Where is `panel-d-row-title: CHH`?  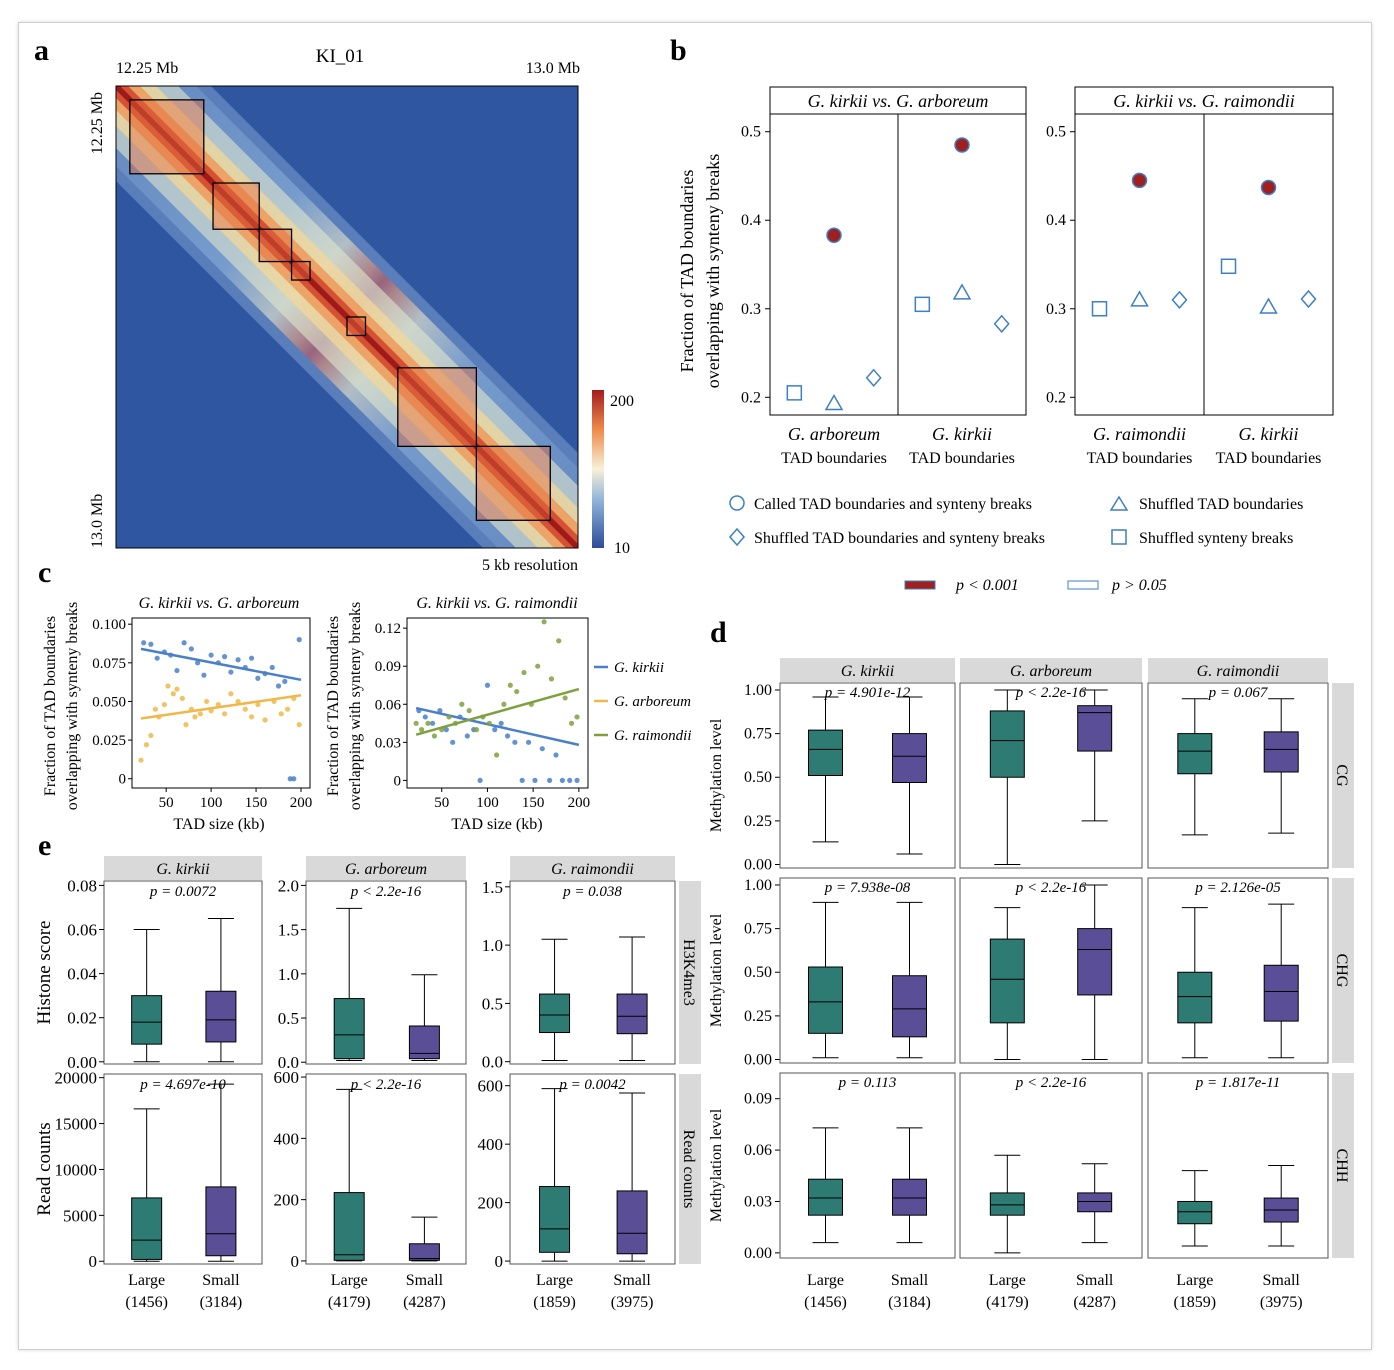 panel-d-row-title: CHH is located at coordinates (1341, 1166).